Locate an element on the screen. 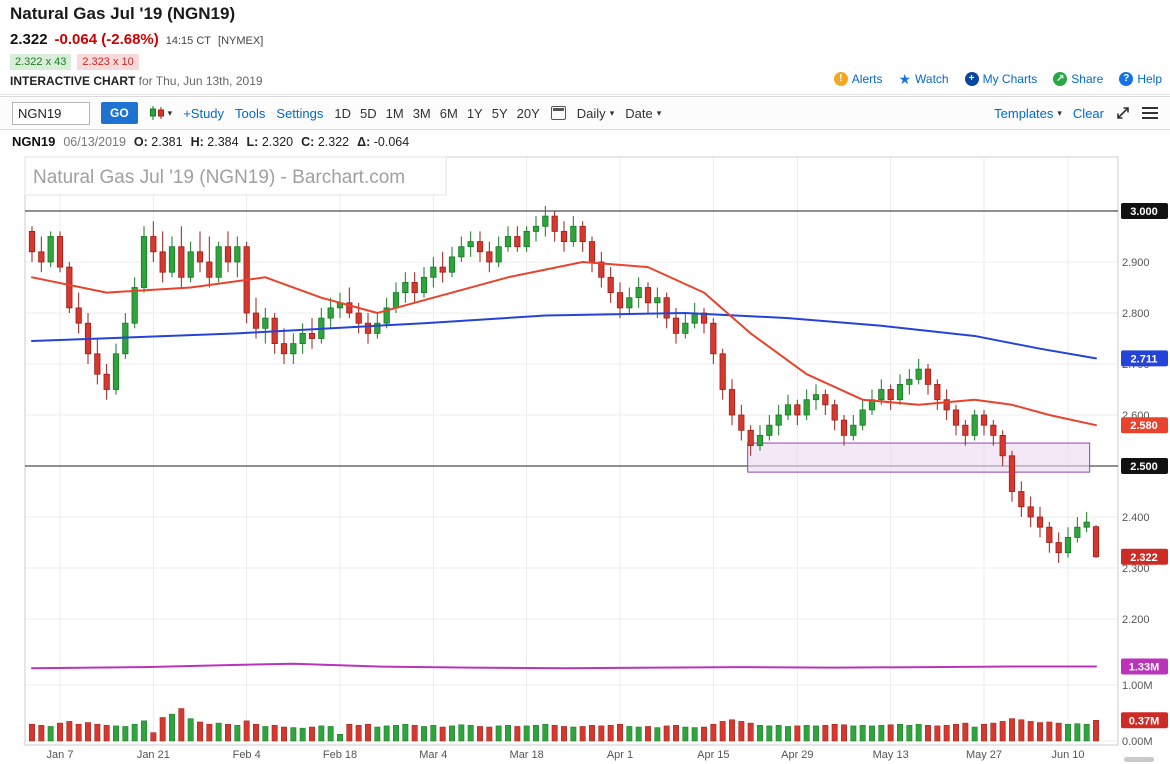  svg-text: 0.00M is located at coordinates (1137, 742).